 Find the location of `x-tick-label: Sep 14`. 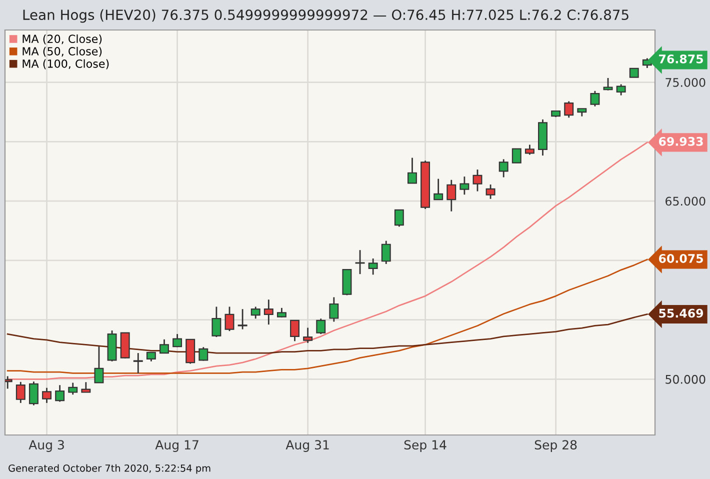

x-tick-label: Sep 14 is located at coordinates (425, 446).